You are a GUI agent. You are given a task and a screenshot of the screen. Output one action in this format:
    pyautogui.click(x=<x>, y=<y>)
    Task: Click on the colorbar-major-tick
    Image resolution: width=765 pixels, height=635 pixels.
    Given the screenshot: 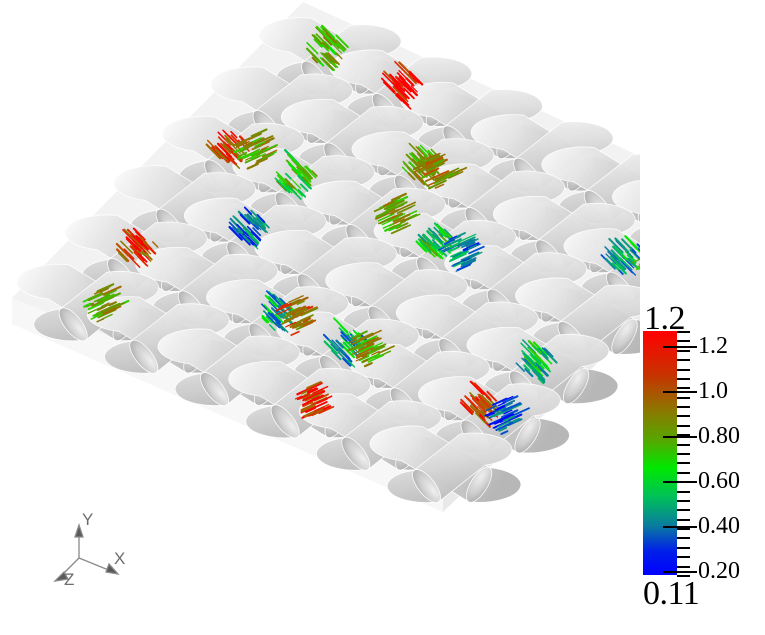 What is the action you would take?
    pyautogui.click(x=680, y=527)
    